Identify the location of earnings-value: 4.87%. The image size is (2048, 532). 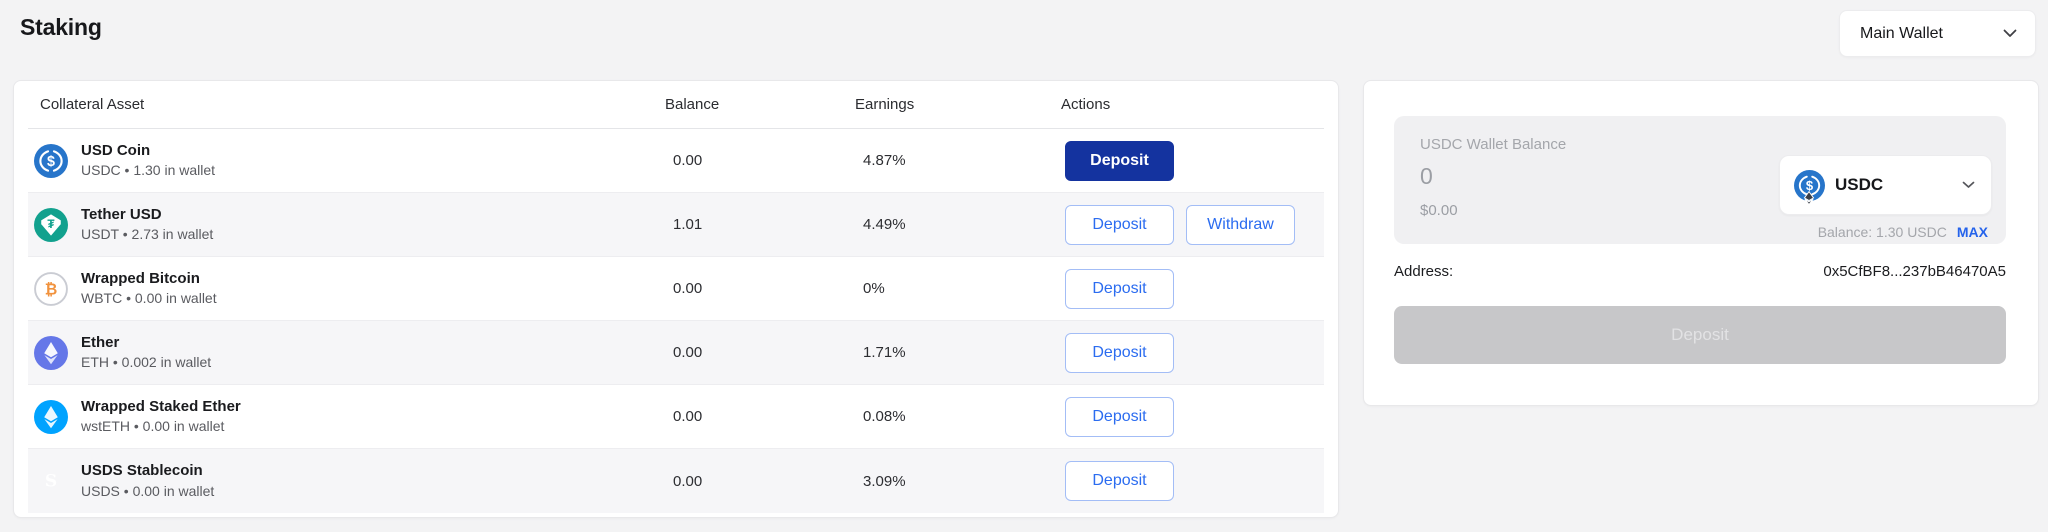
(884, 160).